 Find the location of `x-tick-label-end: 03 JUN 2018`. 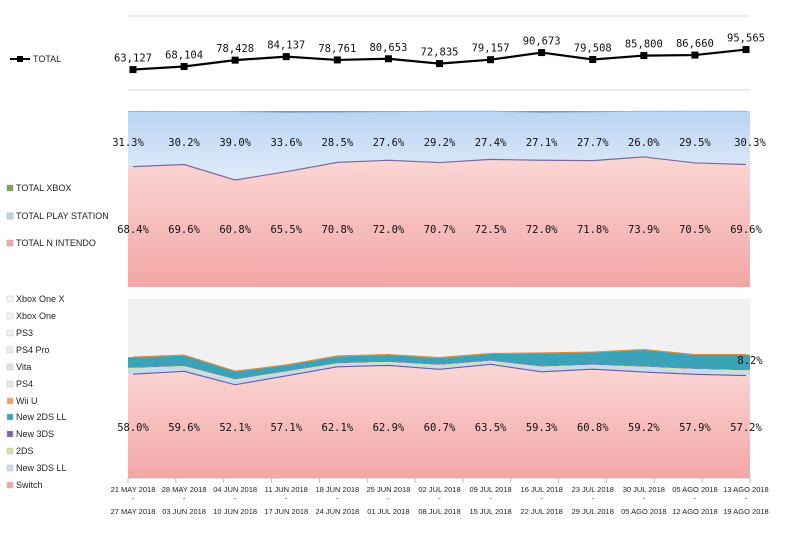

x-tick-label-end: 03 JUN 2018 is located at coordinates (184, 511).